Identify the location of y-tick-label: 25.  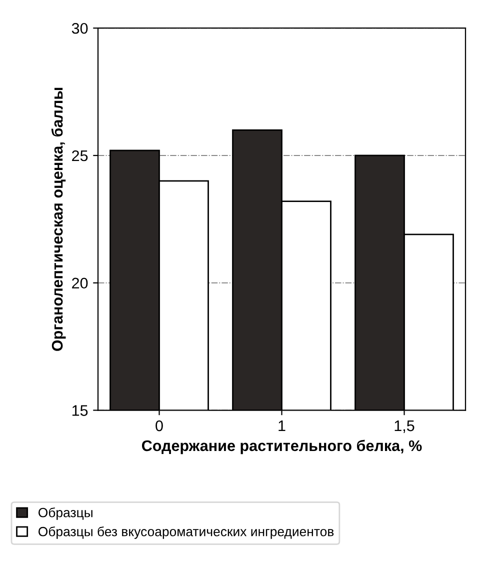
(80, 156).